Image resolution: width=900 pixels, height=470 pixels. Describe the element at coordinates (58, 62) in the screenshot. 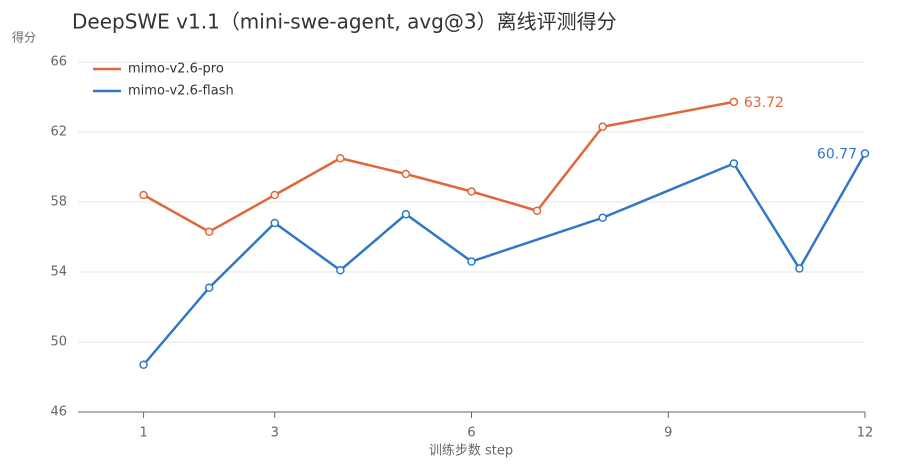

I see `y-tick-label: 66` at that location.